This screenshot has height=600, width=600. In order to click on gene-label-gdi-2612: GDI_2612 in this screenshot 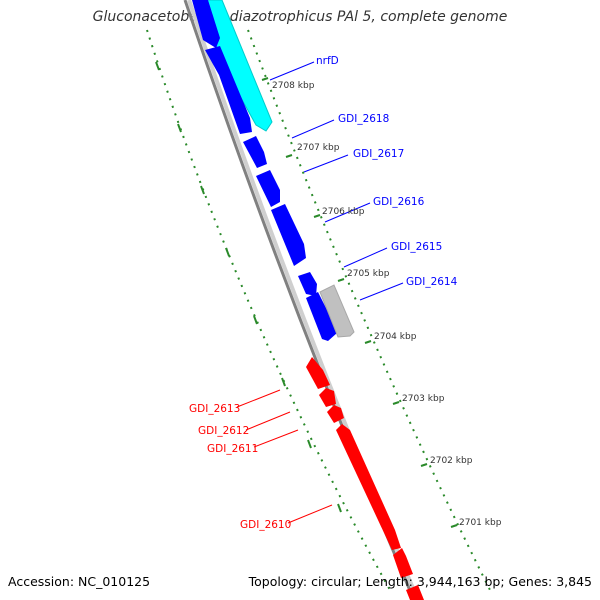, I will do `click(223, 431)`.